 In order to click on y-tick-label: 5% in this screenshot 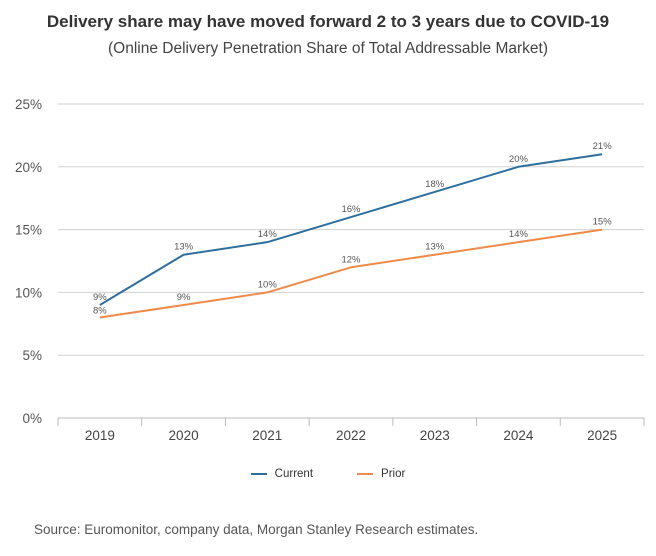, I will do `click(32, 355)`.